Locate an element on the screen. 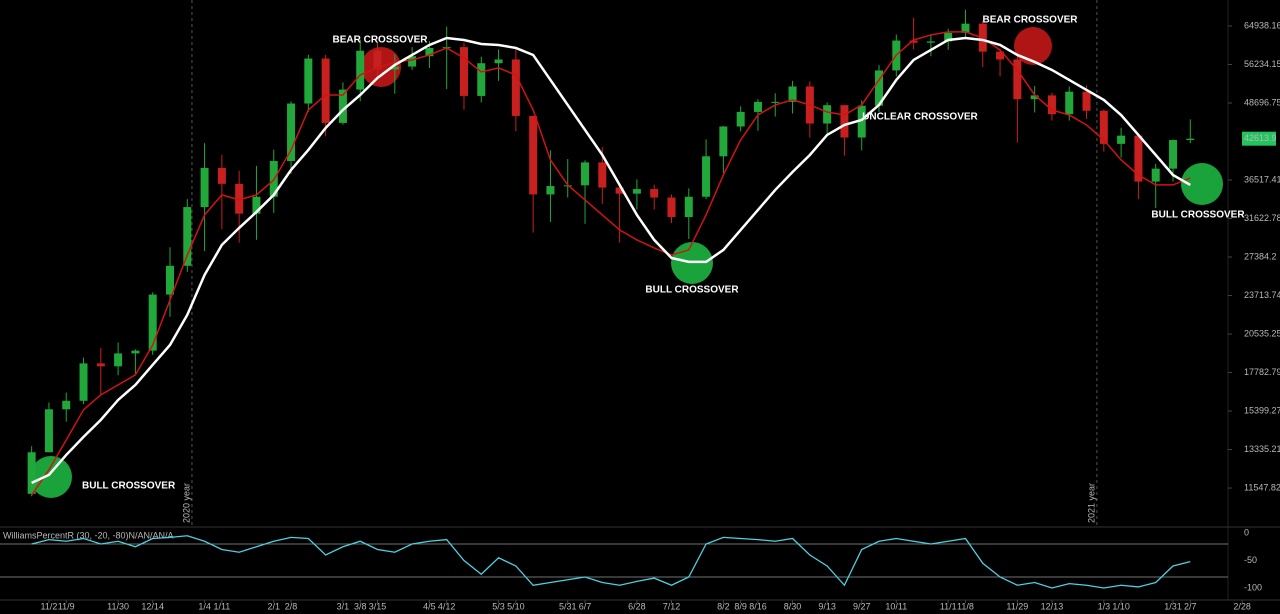 The width and height of the screenshot is (1280, 614). x-tick-label: 2/8 is located at coordinates (291, 606).